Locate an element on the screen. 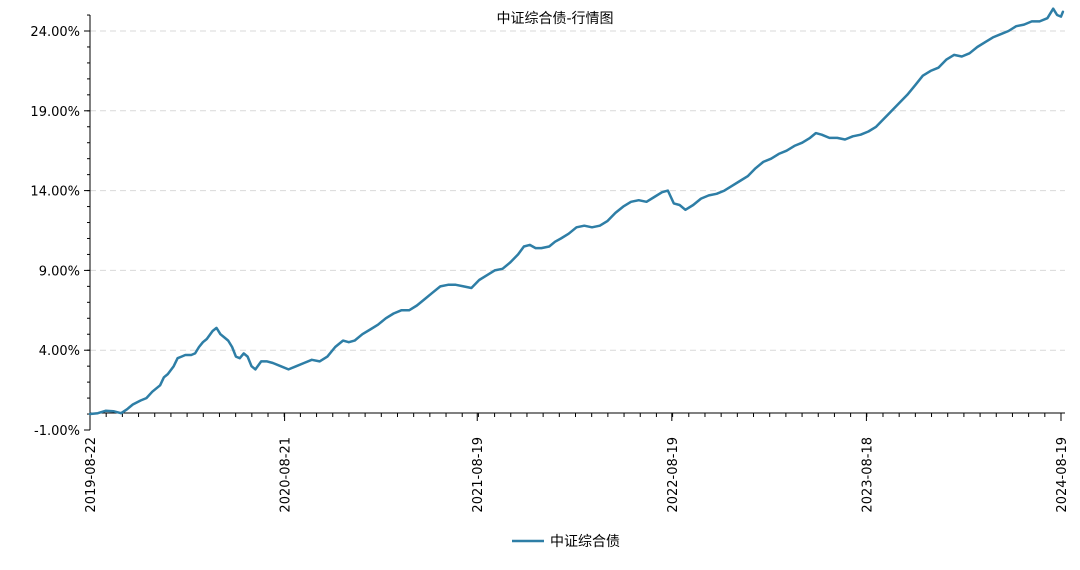 The width and height of the screenshot is (1080, 570). y-tick-label: 19.00% is located at coordinates (55, 112).